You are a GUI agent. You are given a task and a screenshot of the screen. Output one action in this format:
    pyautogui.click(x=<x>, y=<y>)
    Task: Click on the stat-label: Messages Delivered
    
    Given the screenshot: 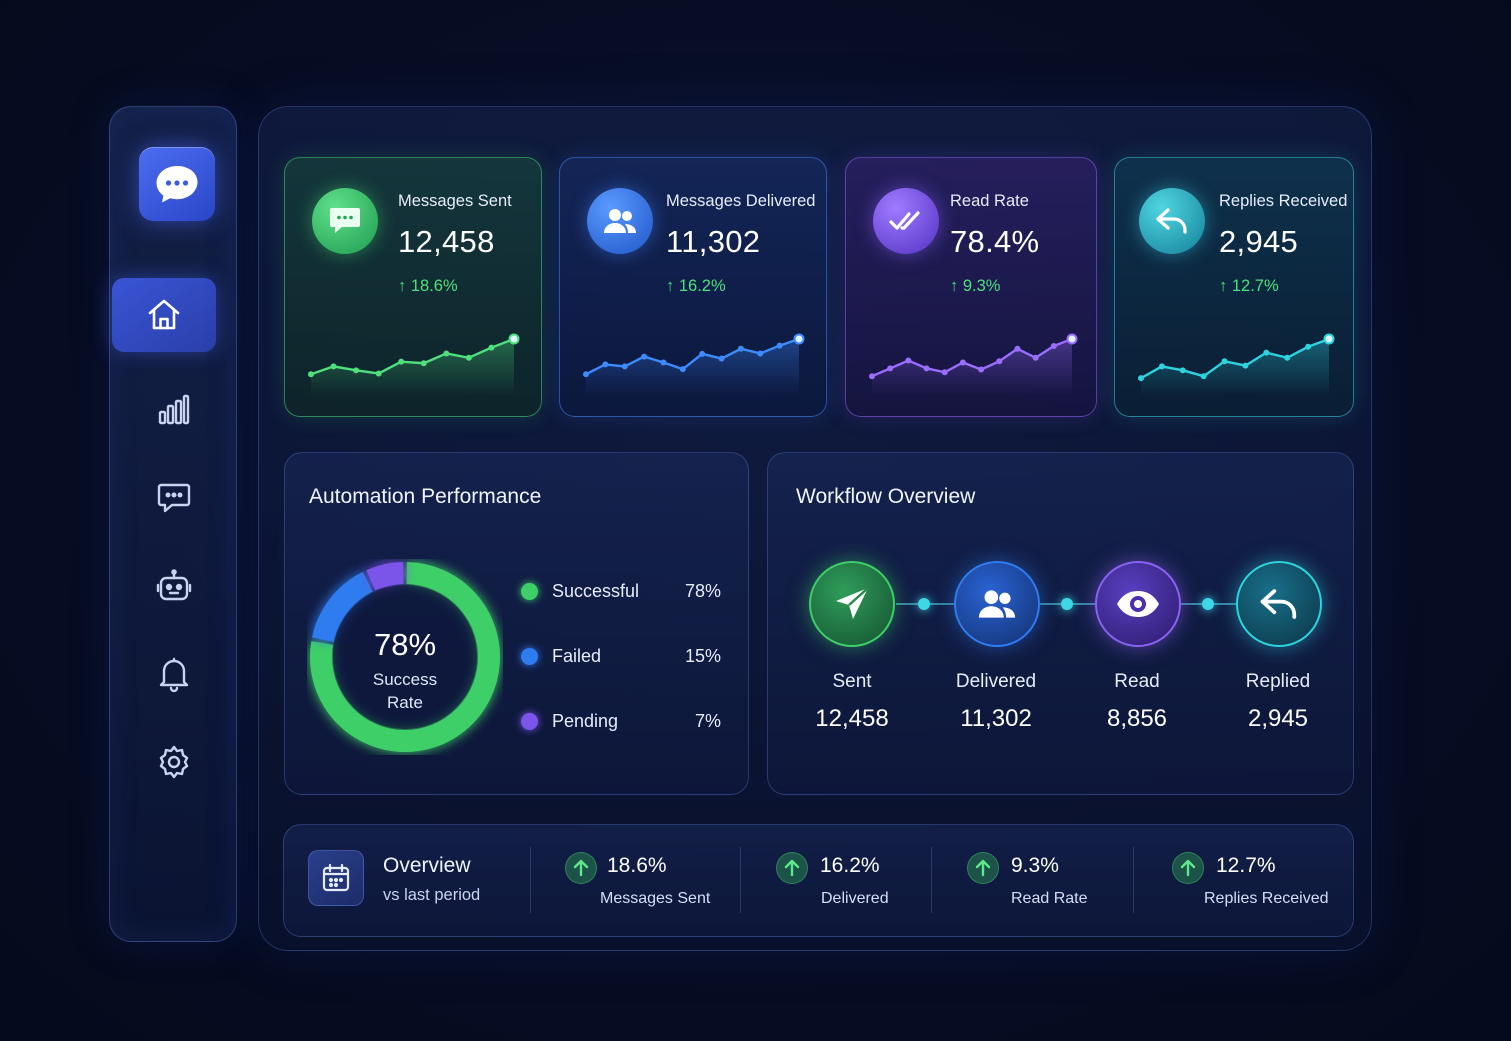 What is the action you would take?
    pyautogui.click(x=741, y=201)
    